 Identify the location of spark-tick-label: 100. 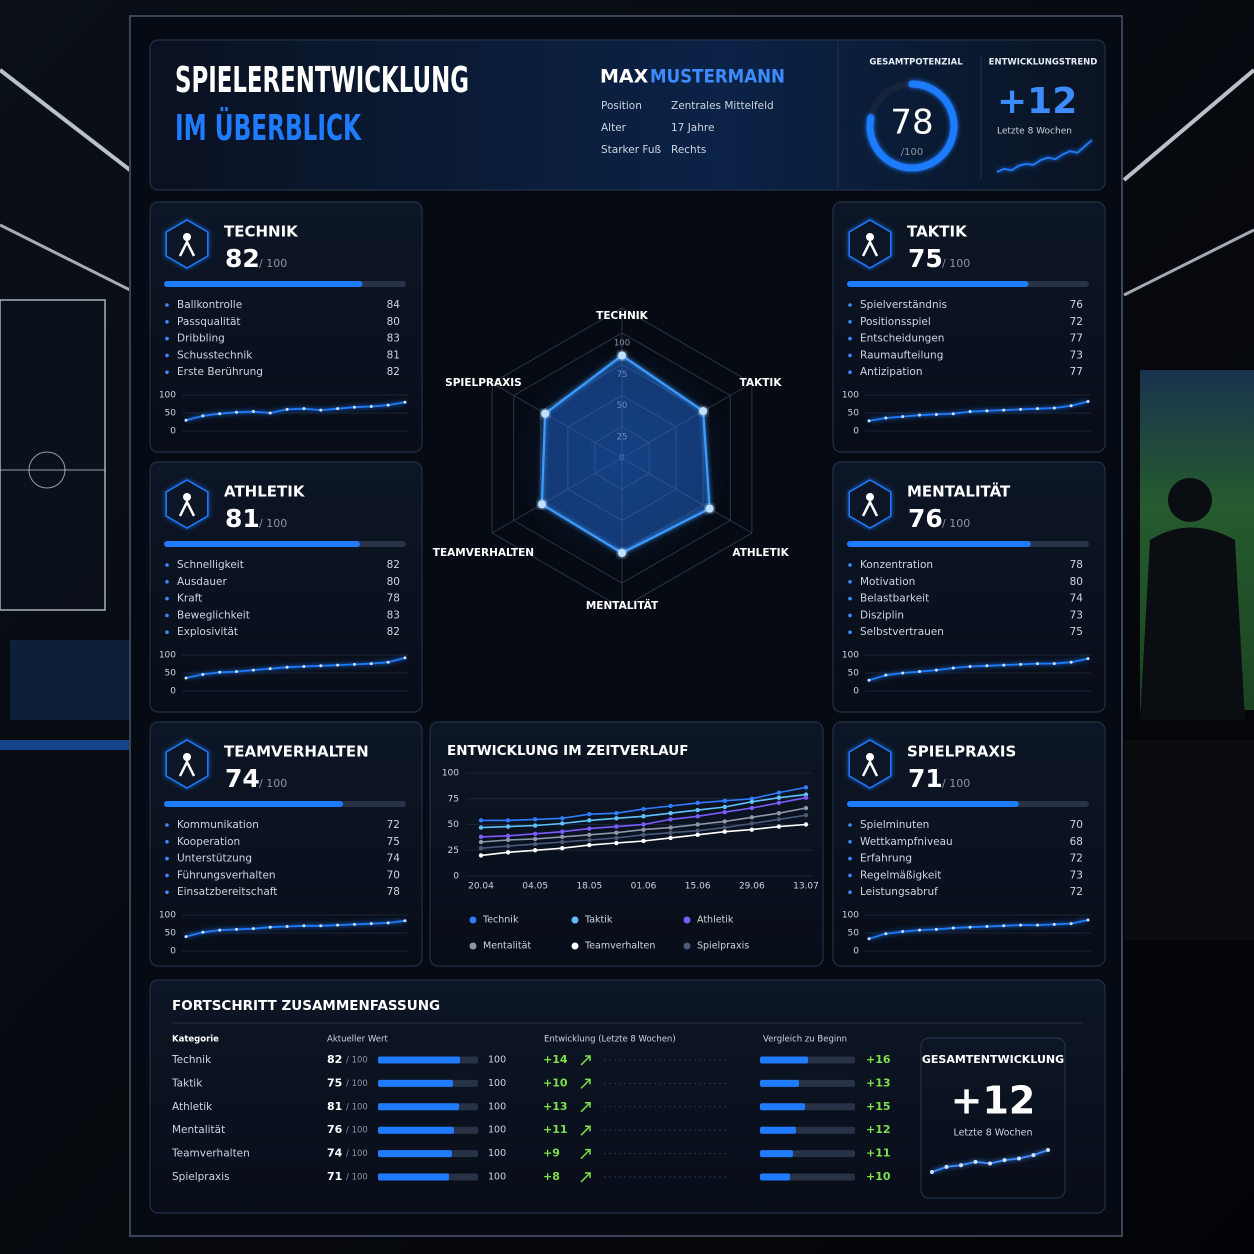
(850, 396).